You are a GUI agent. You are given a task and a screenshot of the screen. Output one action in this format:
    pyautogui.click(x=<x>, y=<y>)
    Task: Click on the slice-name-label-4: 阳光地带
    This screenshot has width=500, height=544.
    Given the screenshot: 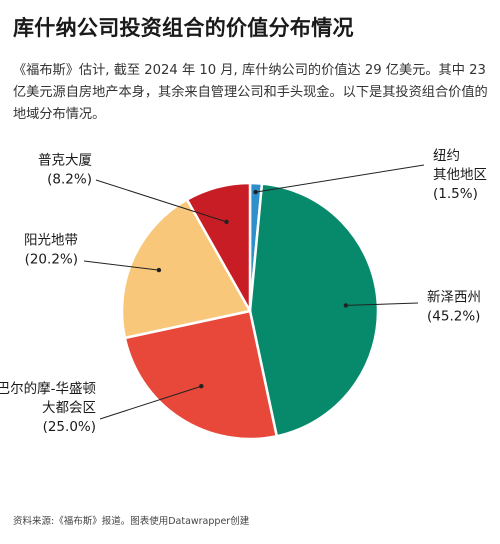 What is the action you would take?
    pyautogui.click(x=51, y=241)
    